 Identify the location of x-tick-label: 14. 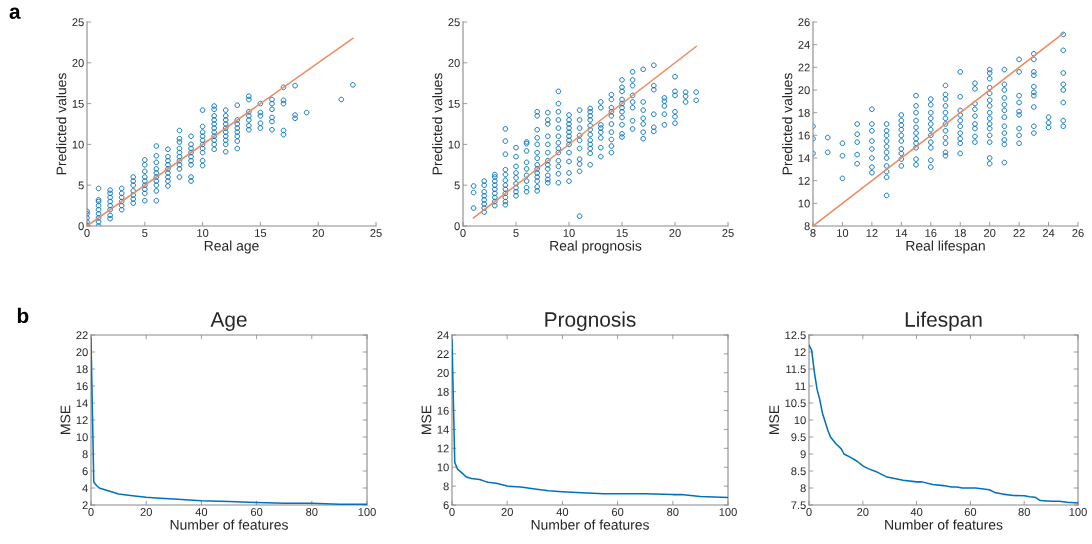
(902, 233).